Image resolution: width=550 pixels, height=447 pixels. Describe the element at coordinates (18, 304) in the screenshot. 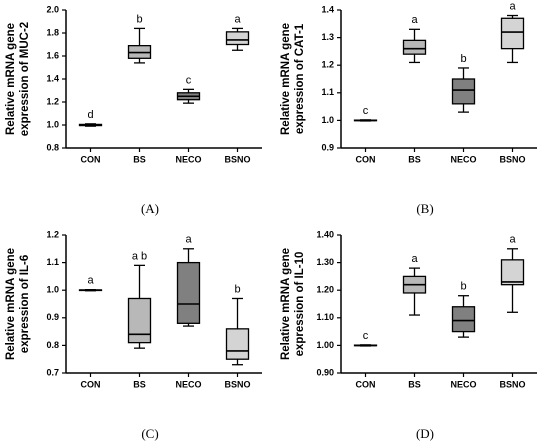

I see `y-axis-label: Relative mRNA gene expression of IL-6` at that location.